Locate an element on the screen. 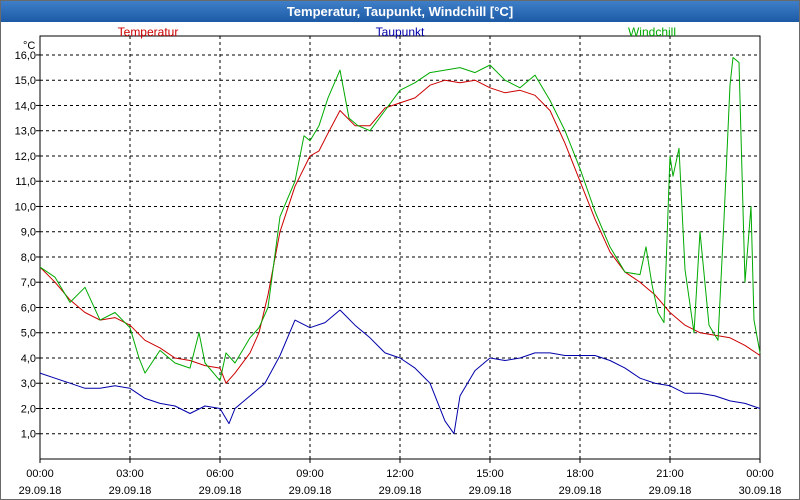  y-axis-label: °C is located at coordinates (29, 46).